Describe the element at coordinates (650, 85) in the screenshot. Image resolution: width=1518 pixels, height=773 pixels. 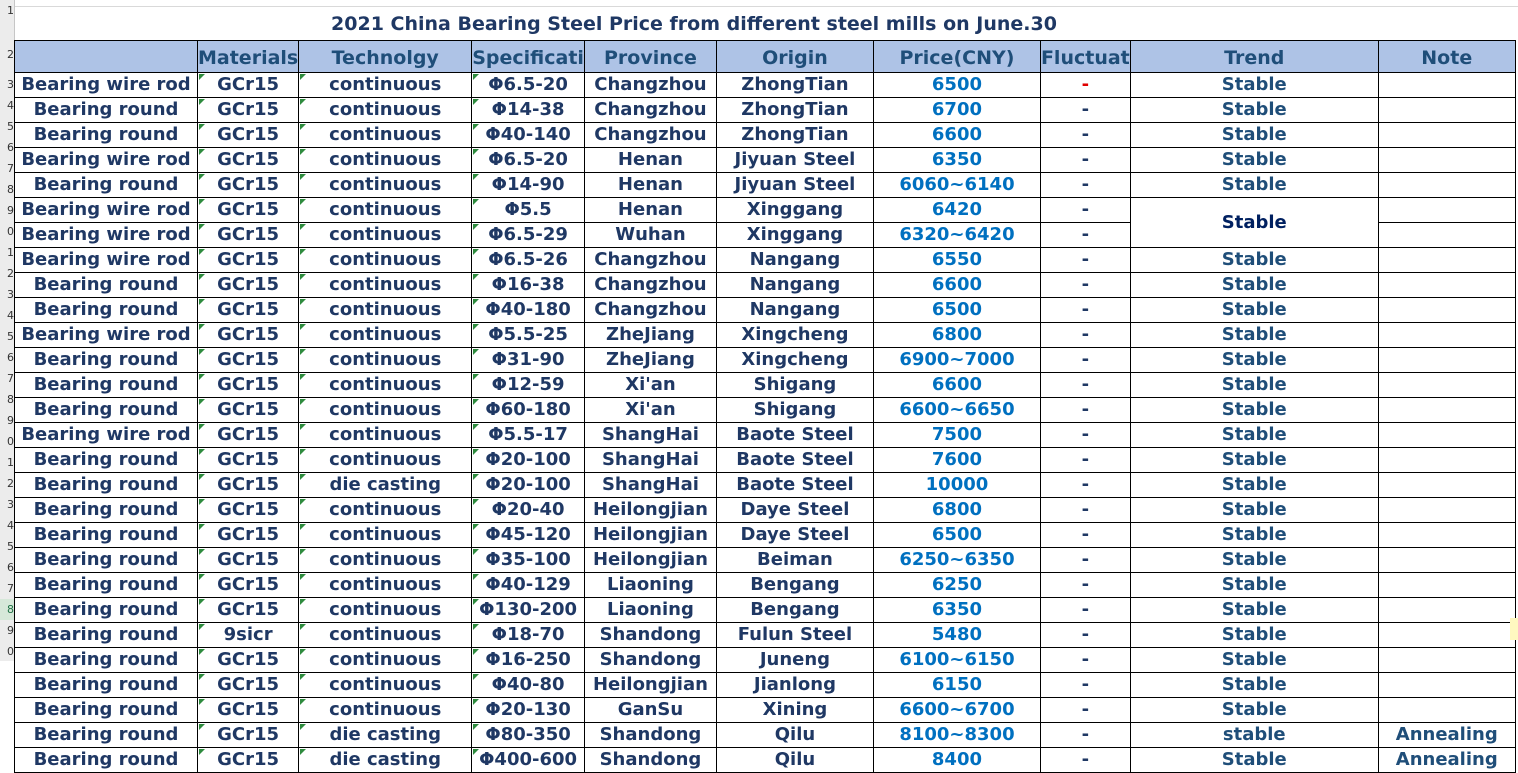
I see `province-cell: Changzhou` at that location.